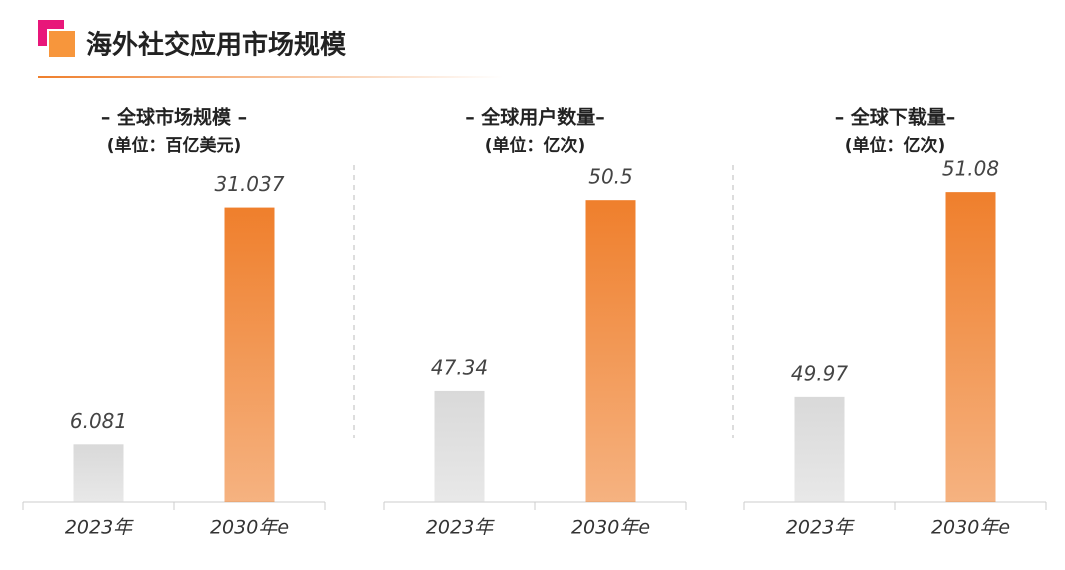 The image size is (1065, 570). Describe the element at coordinates (62, 44) in the screenshot. I see `icon-front` at that location.